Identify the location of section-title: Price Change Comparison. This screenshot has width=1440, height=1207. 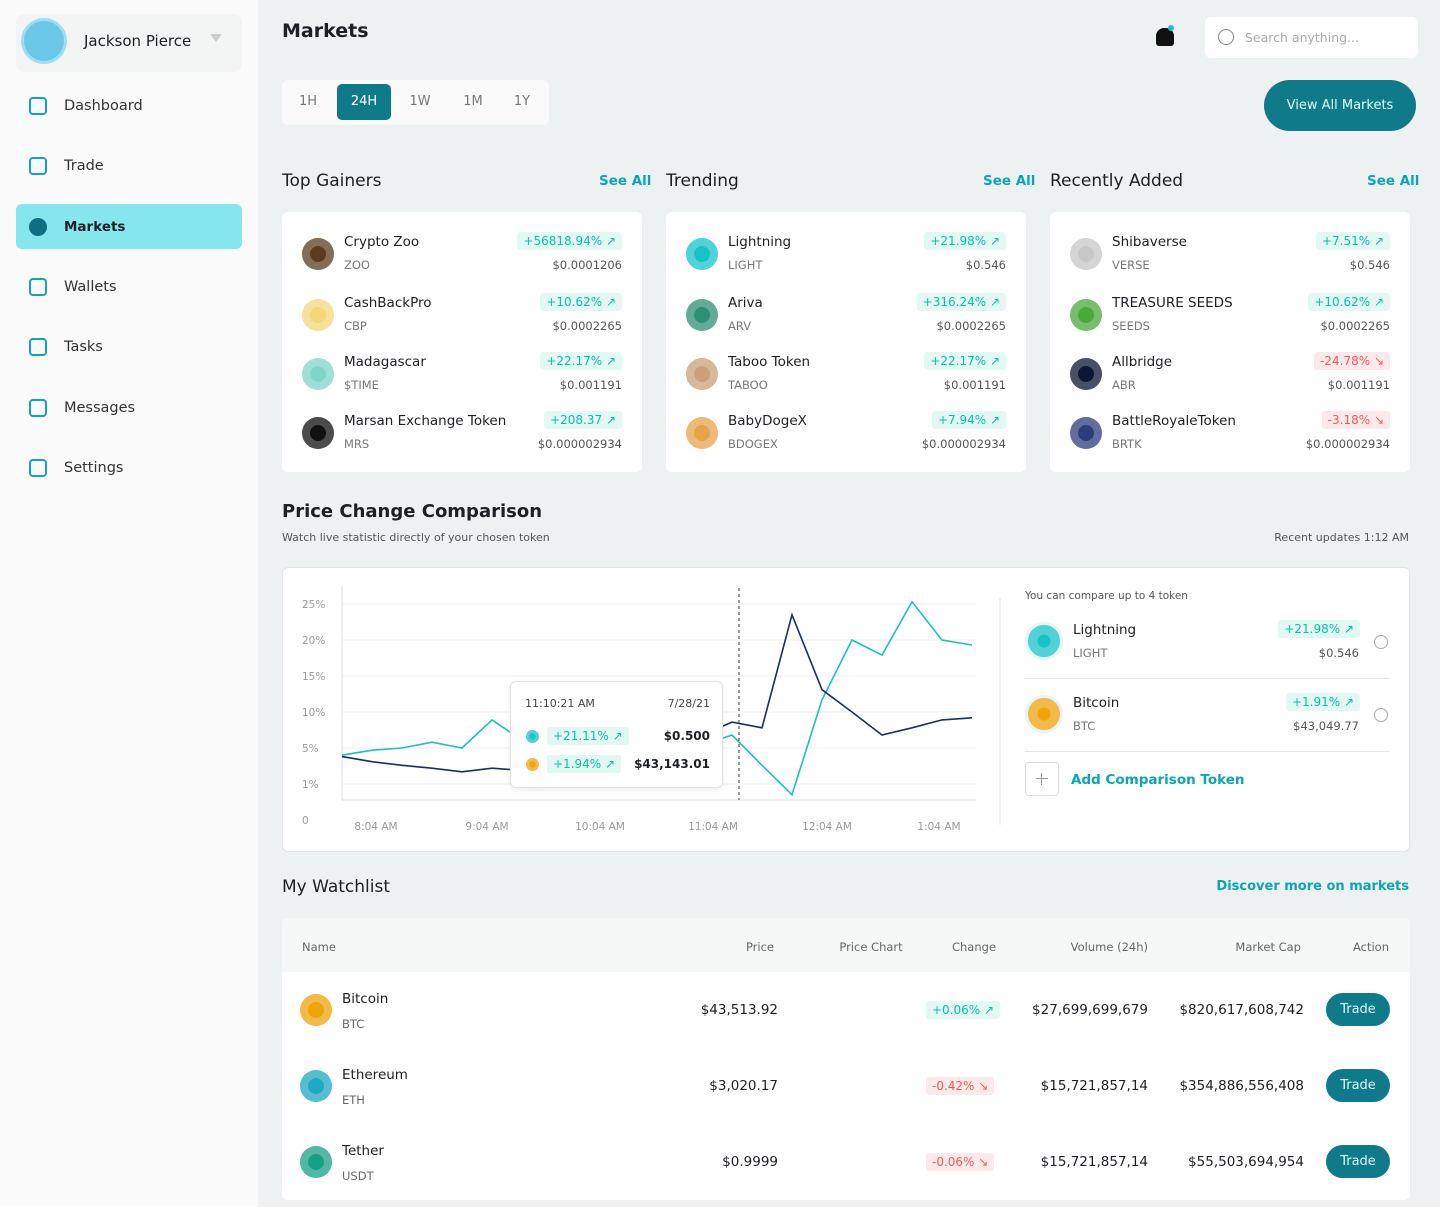
(412, 511).